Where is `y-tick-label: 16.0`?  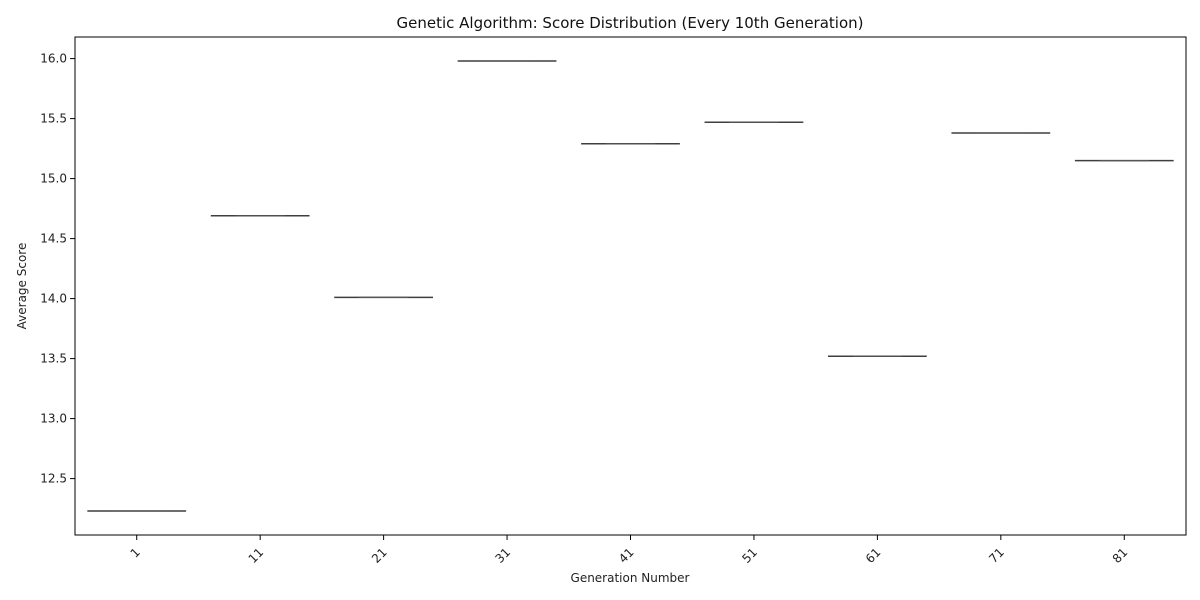
y-tick-label: 16.0 is located at coordinates (53, 59).